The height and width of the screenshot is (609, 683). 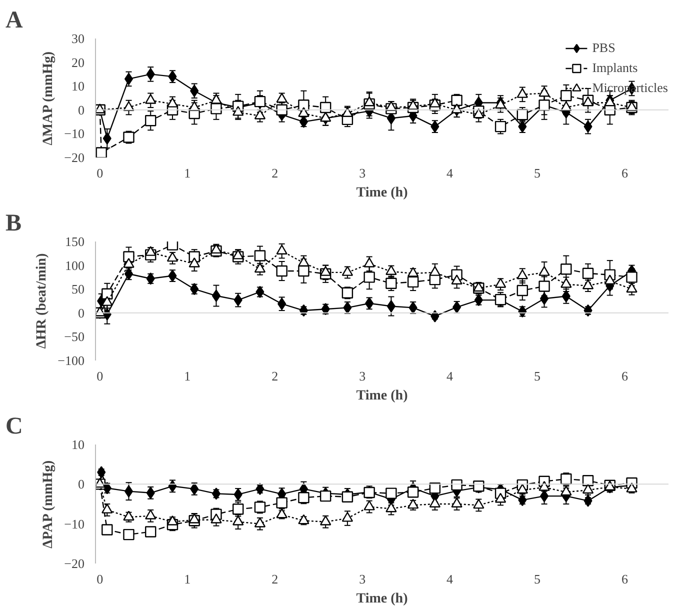 What do you see at coordinates (42, 300) in the screenshot?
I see `y-axis-title: ΔHR (beat/min)` at bounding box center [42, 300].